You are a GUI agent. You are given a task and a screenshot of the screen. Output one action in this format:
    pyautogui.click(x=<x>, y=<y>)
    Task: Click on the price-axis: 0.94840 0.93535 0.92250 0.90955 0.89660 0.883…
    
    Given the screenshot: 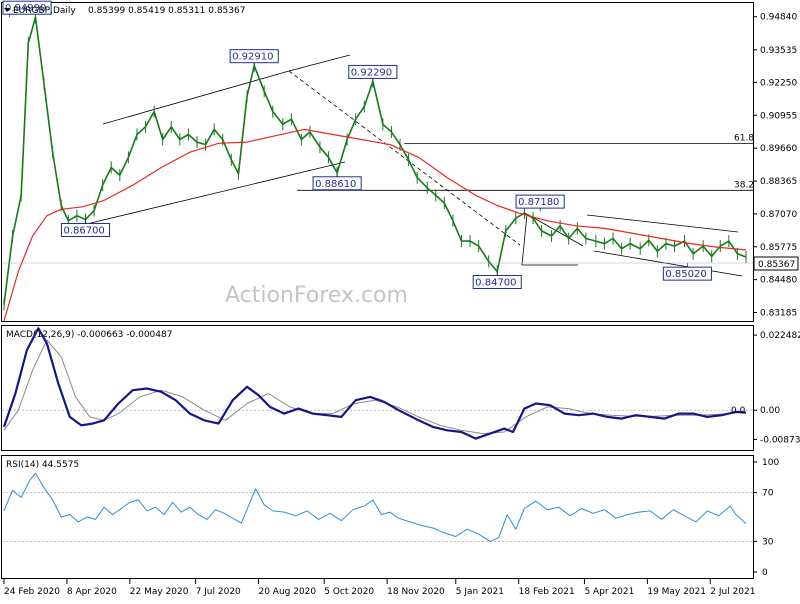 What is the action you would take?
    pyautogui.click(x=775, y=165)
    